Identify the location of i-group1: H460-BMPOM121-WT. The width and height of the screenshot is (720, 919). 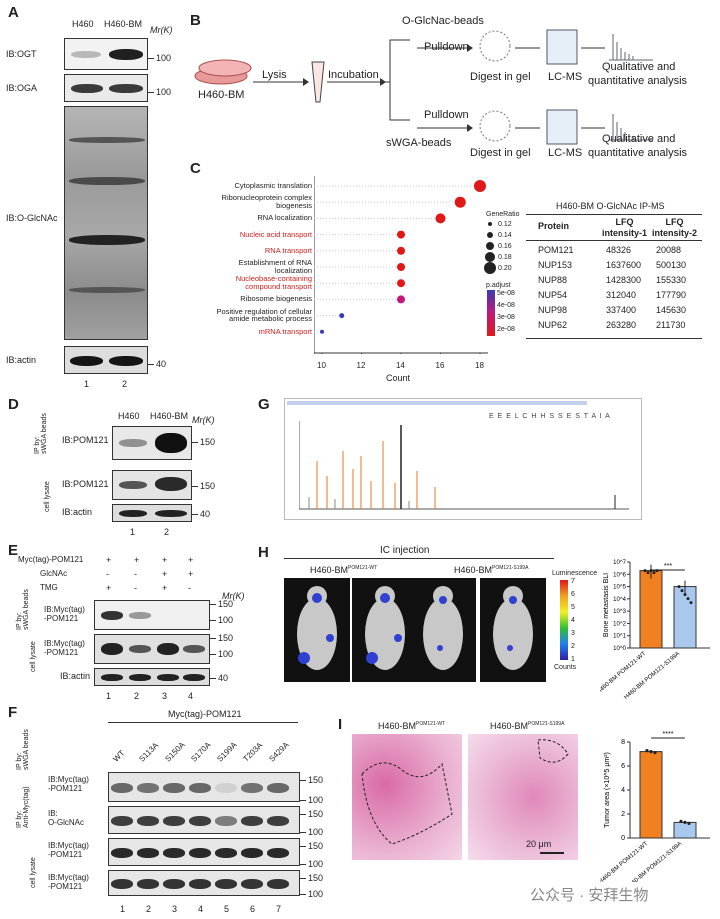
(411, 726).